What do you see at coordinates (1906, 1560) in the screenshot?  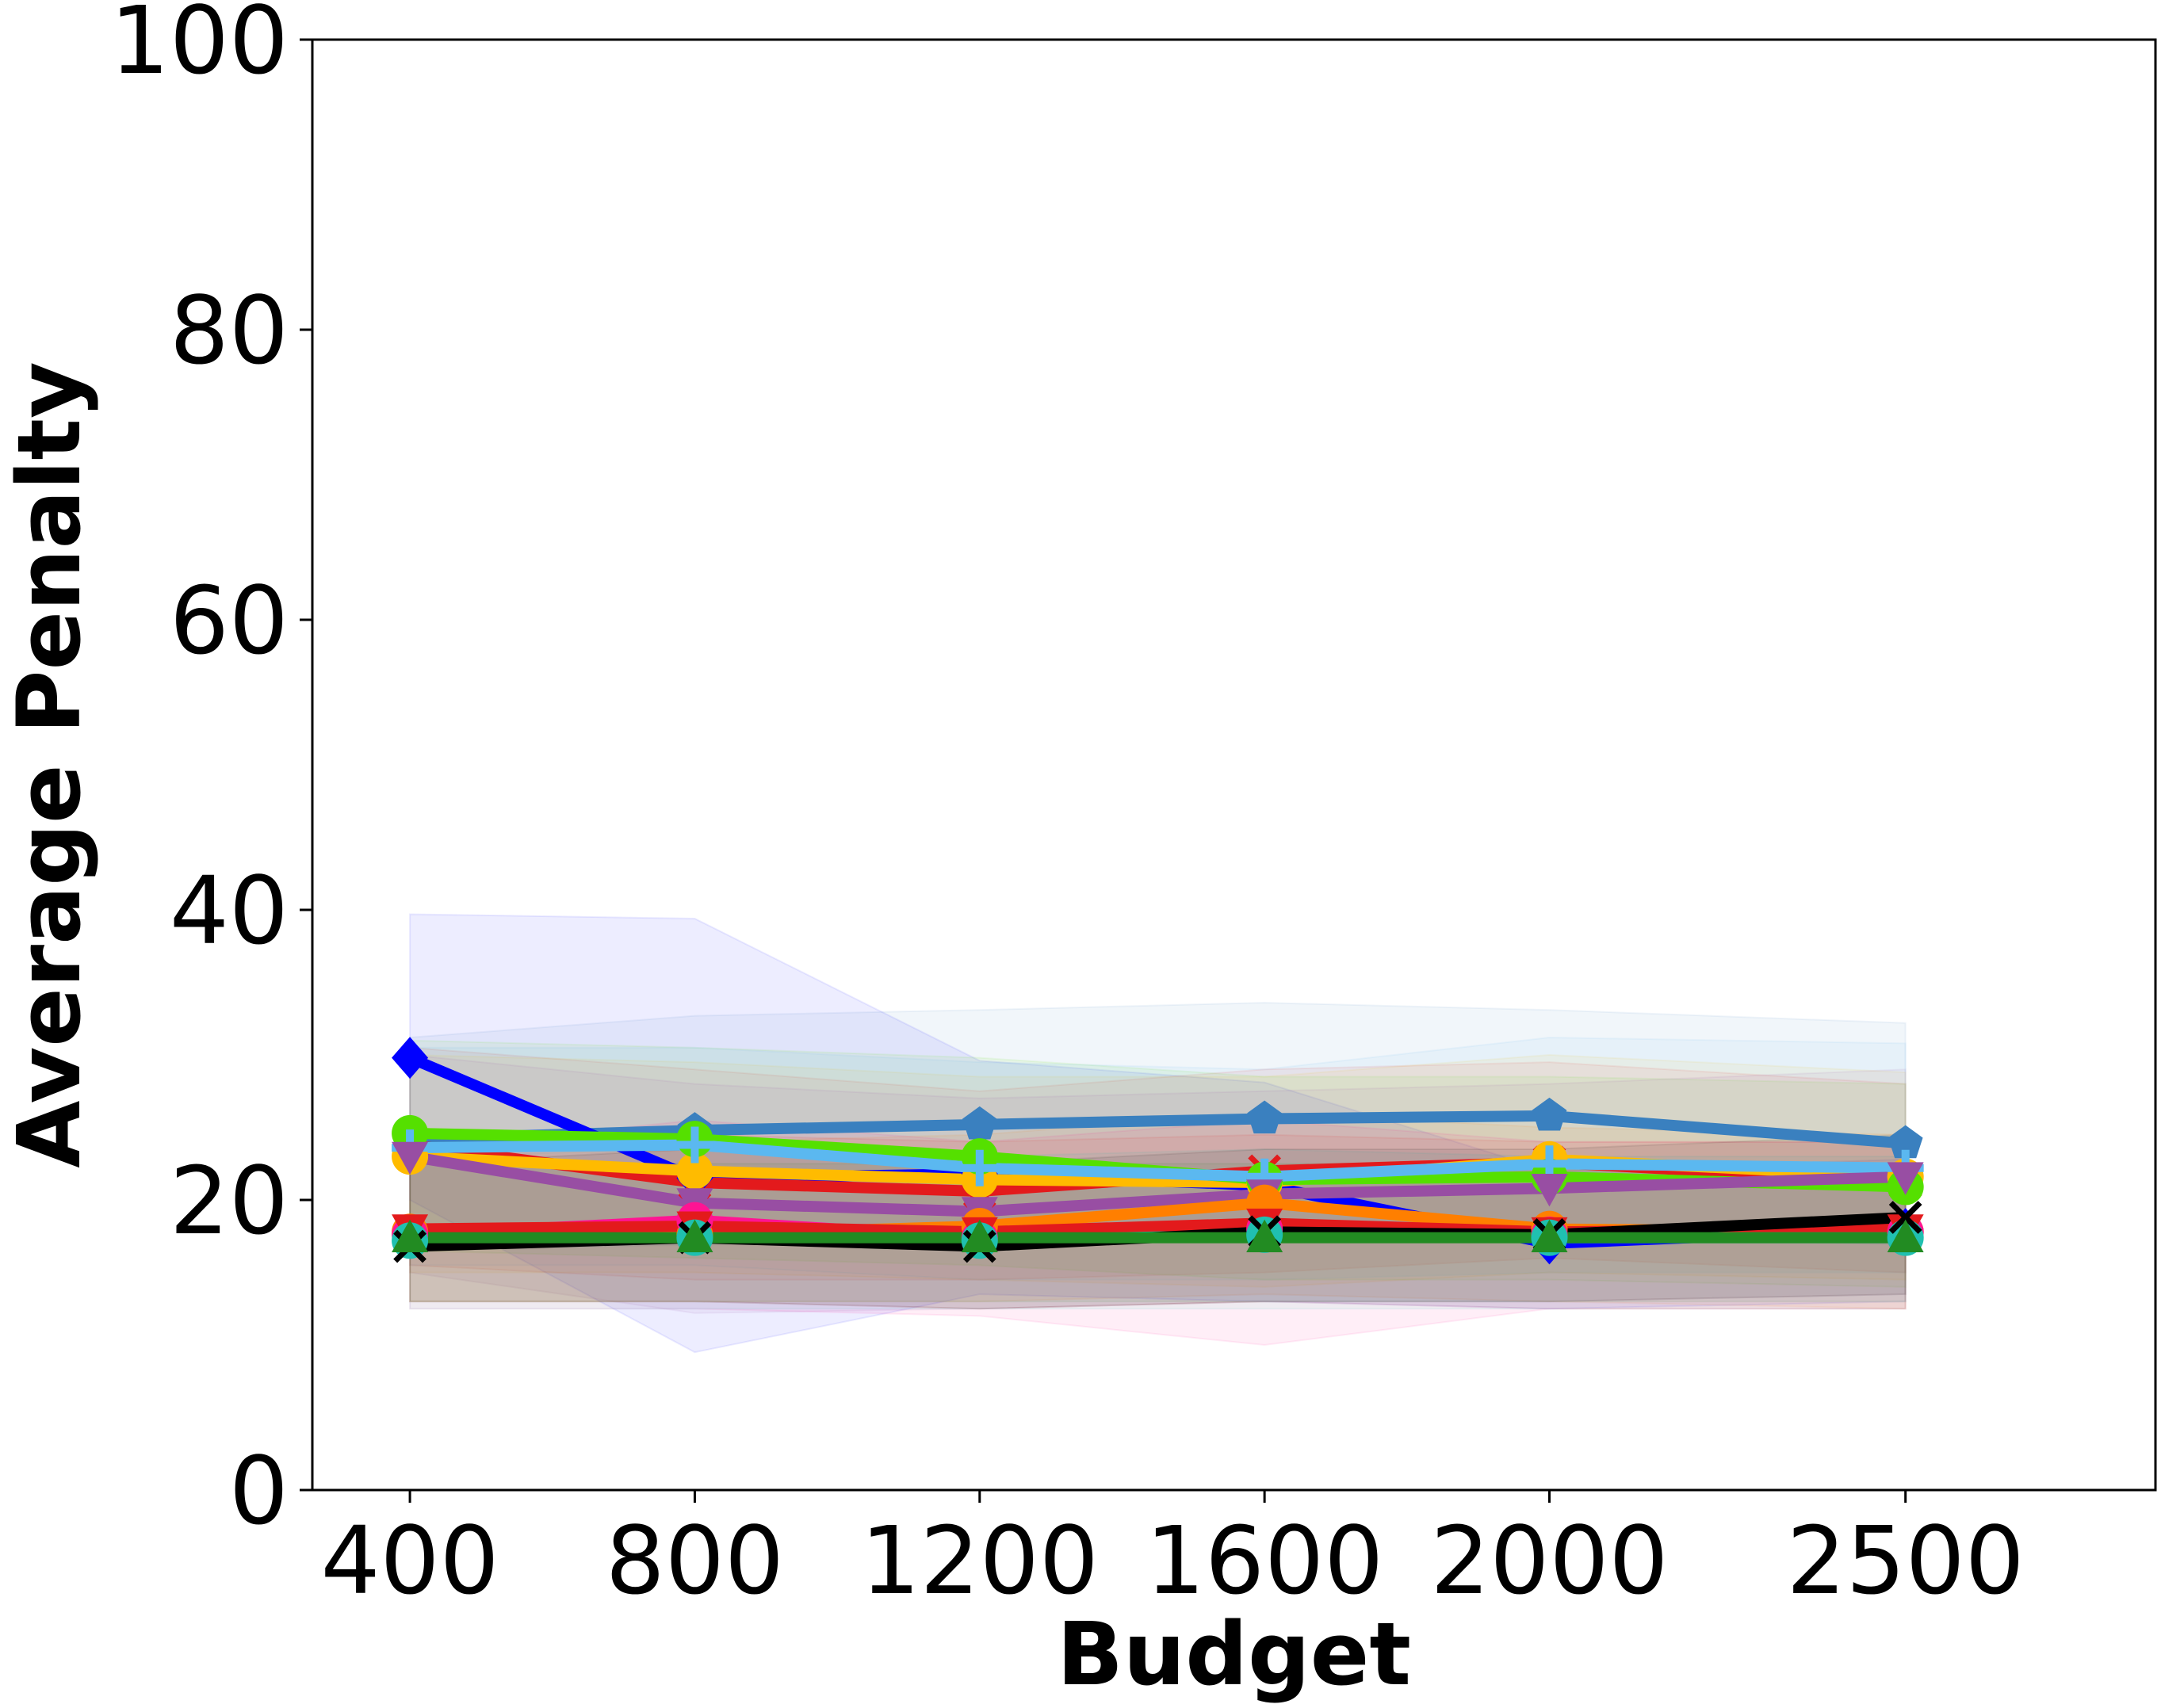 I see `x-tick-label: 2500` at bounding box center [1906, 1560].